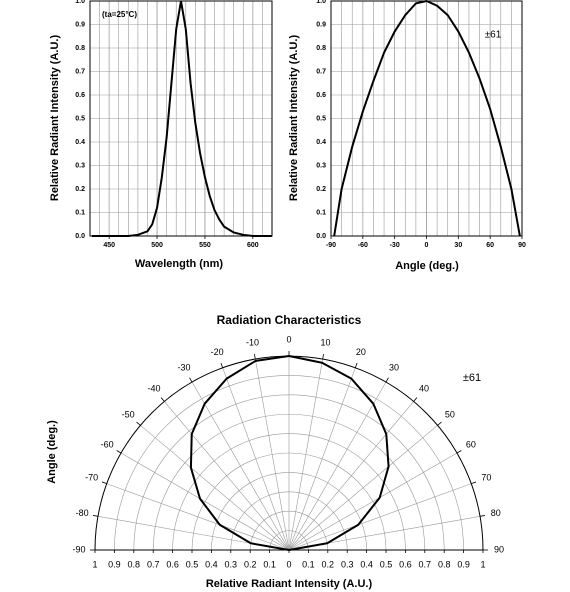 Image resolution: width=570 pixels, height=592 pixels. I want to click on theta-tick-label: -30, so click(183, 368).